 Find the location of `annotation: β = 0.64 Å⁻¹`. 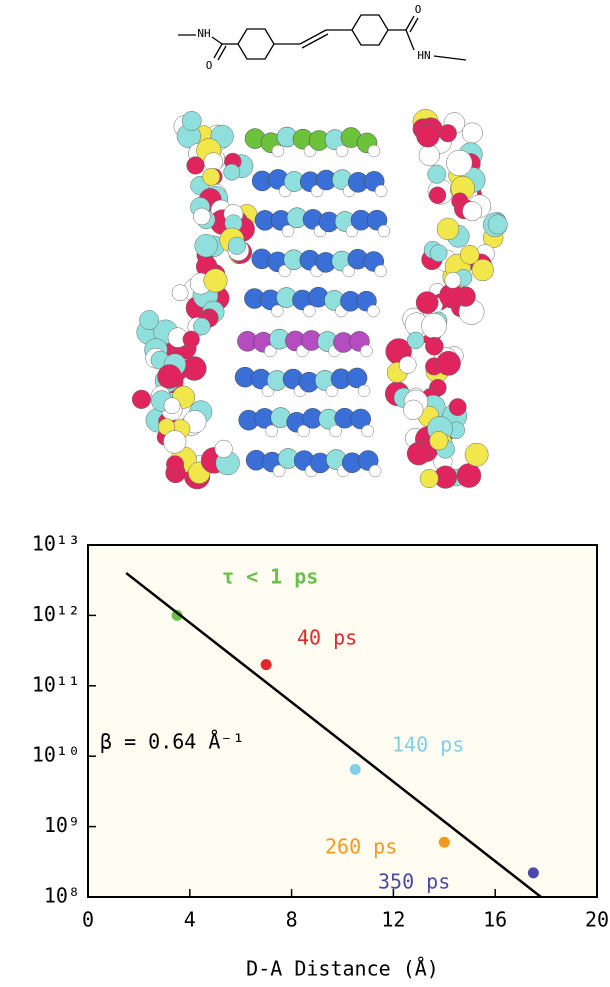

annotation: β = 0.64 Å⁻¹ is located at coordinates (172, 742).